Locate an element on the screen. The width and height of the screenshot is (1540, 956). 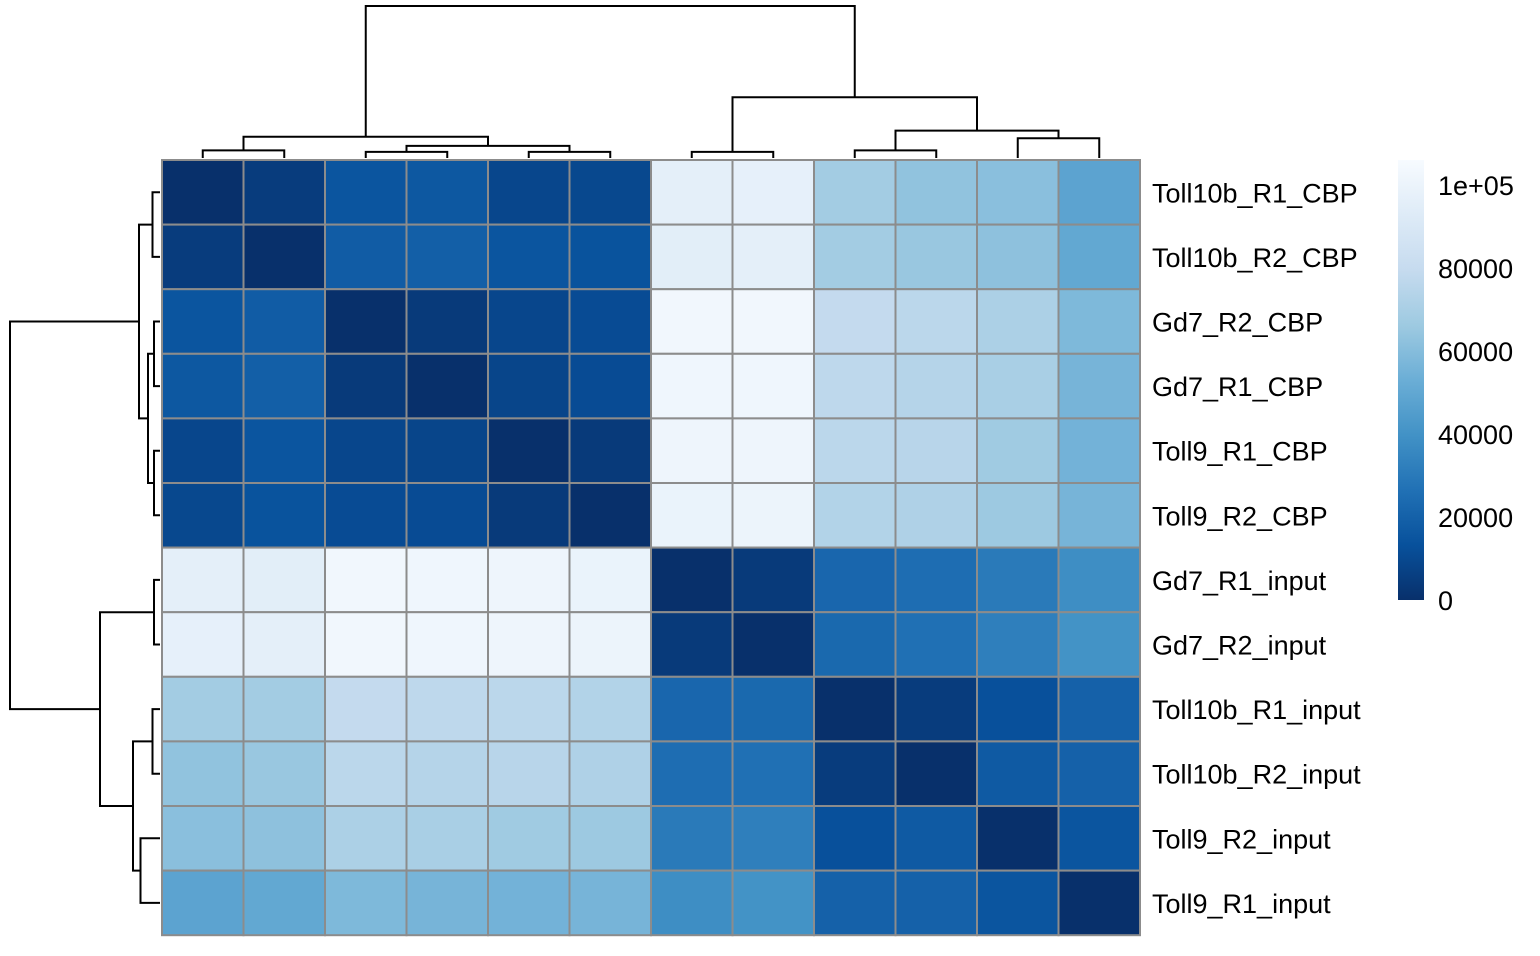
colorbar-tick-label: 60000 is located at coordinates (1475, 352).